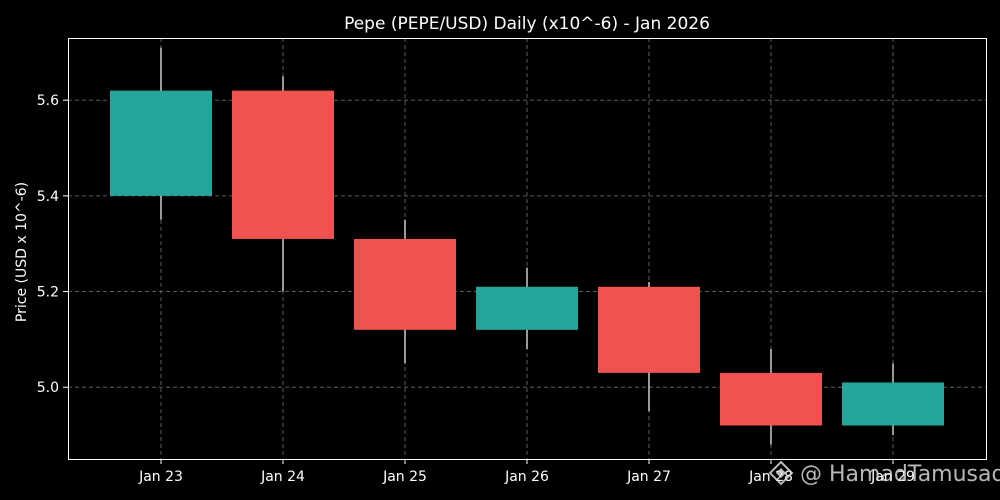 Image resolution: width=1000 pixels, height=500 pixels. I want to click on diamond-logo-icon, so click(781, 473).